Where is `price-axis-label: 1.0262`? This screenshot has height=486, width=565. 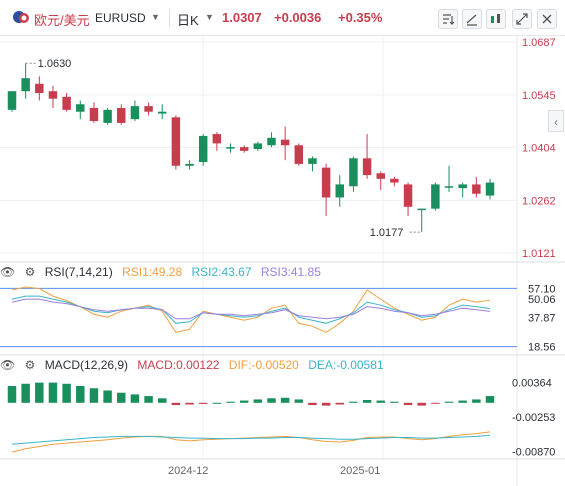 price-axis-label: 1.0262 is located at coordinates (539, 201).